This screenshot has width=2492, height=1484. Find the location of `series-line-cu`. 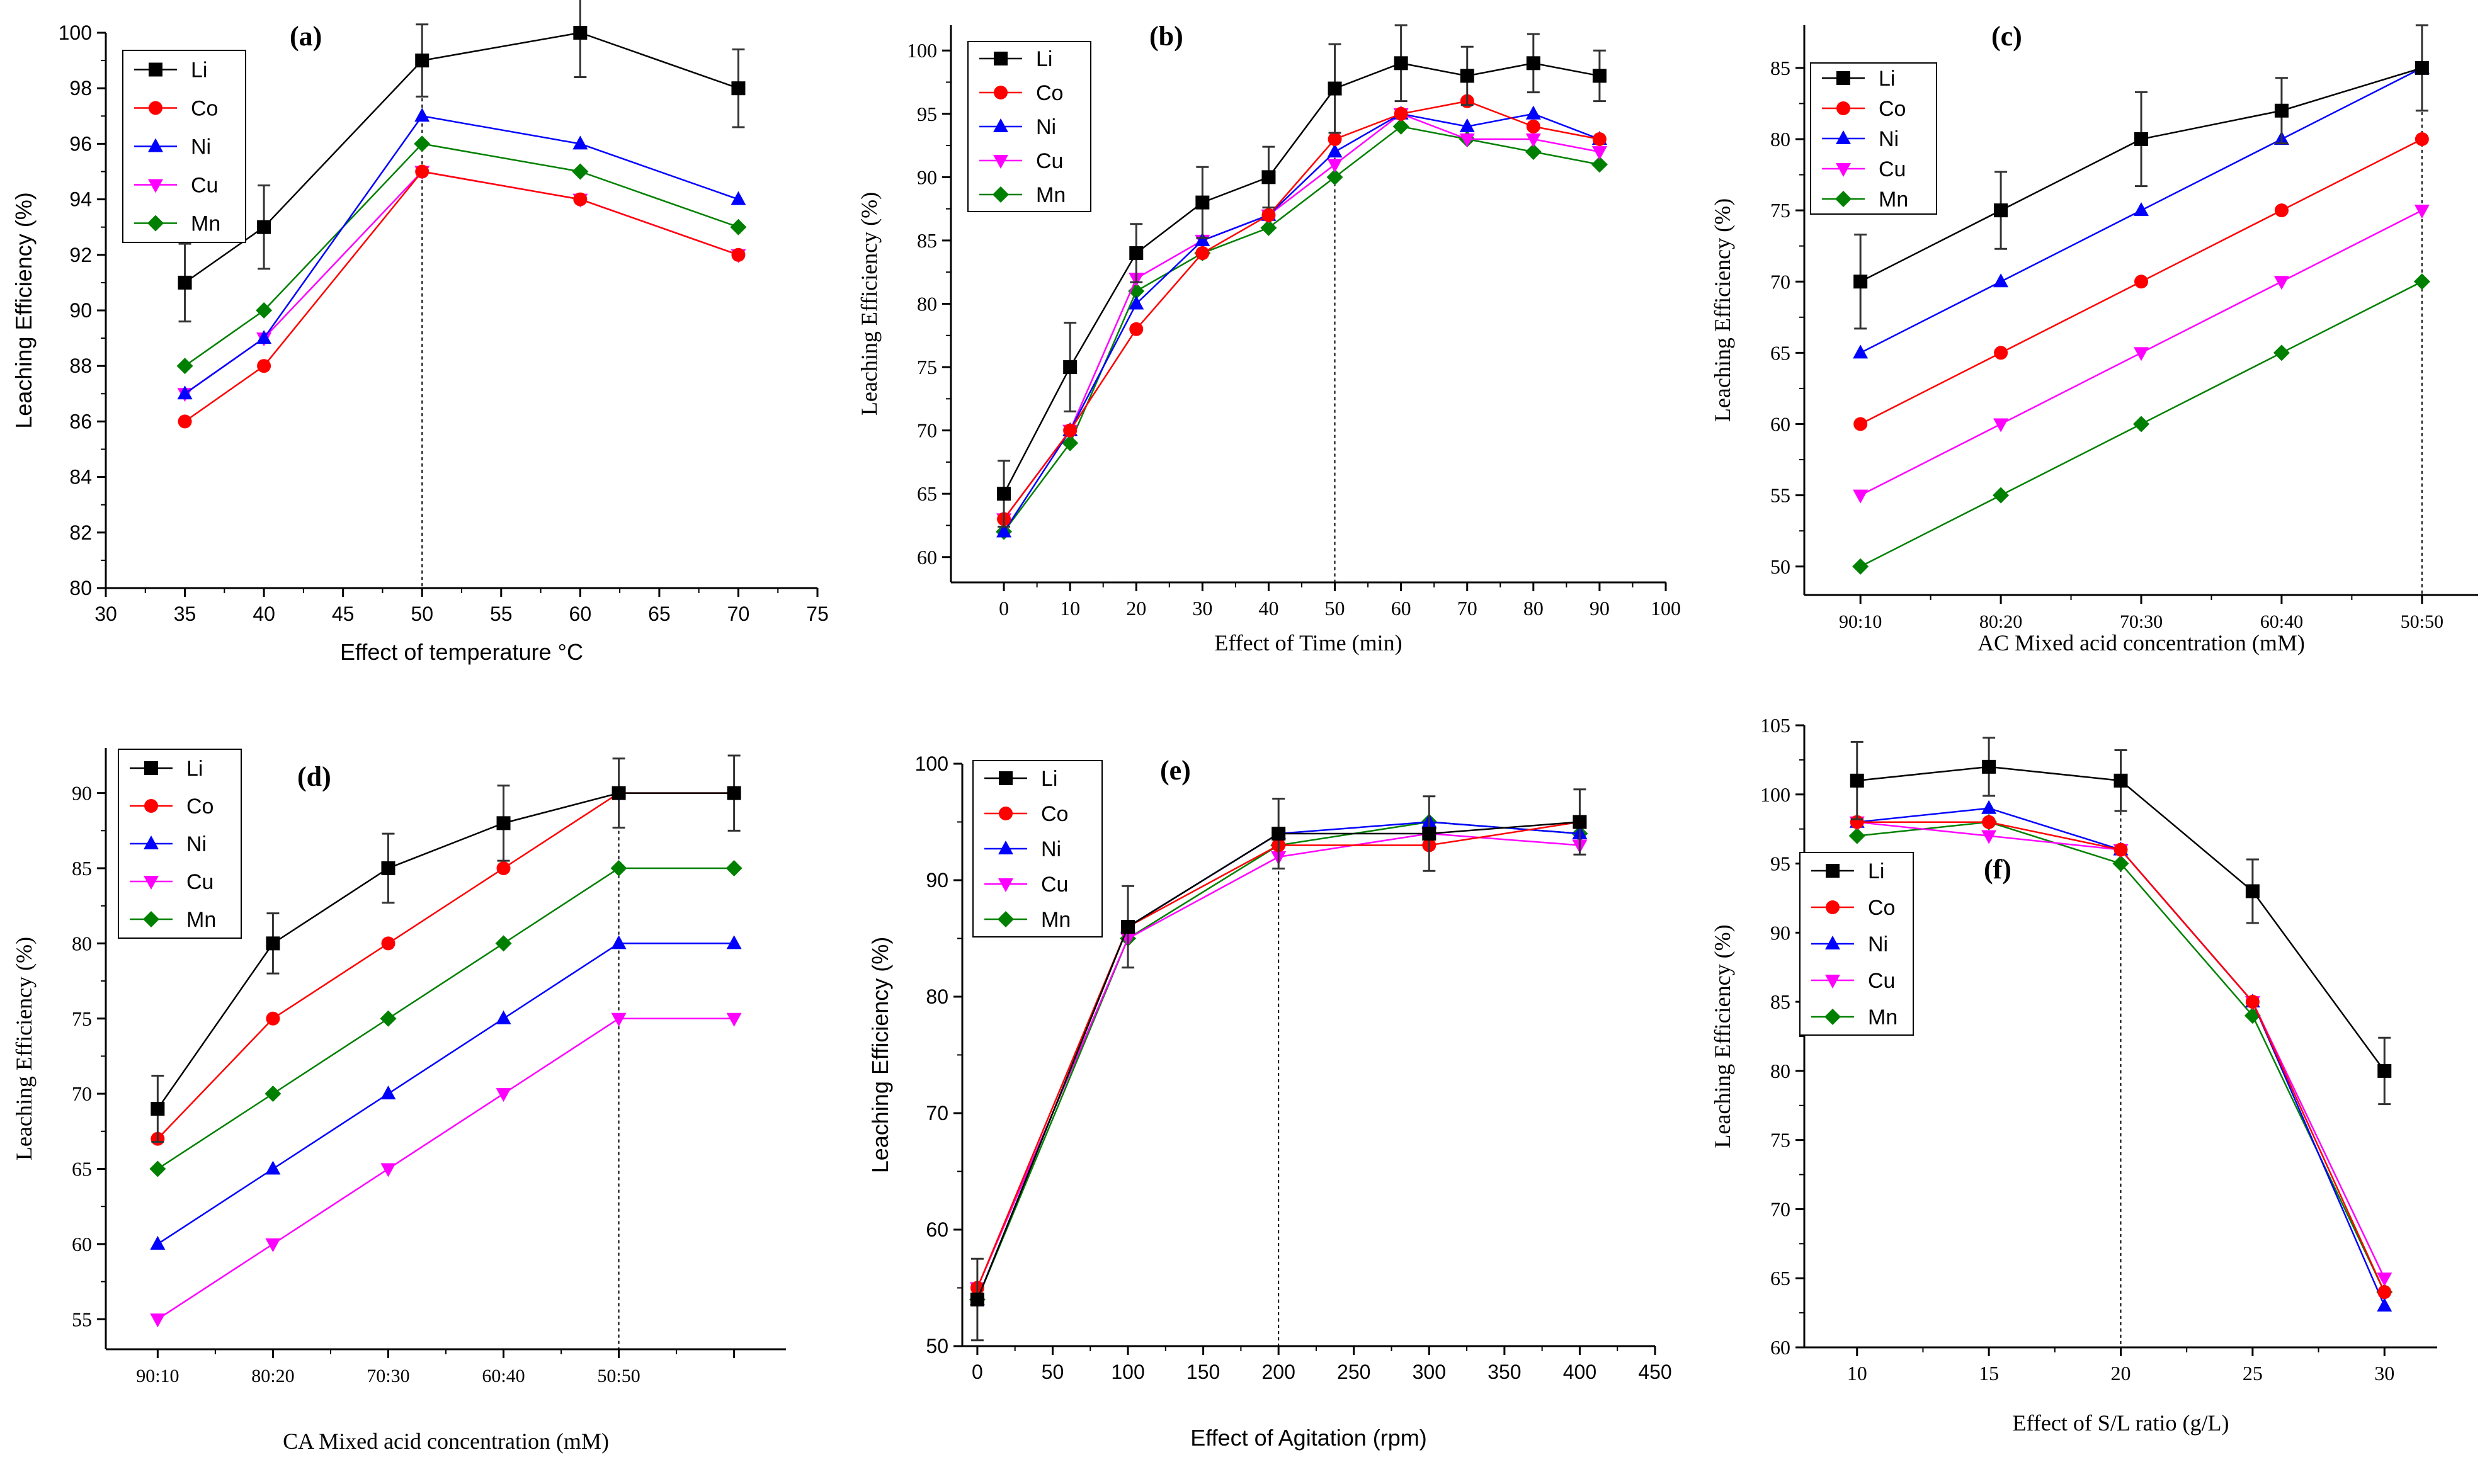

series-line-cu is located at coordinates (445, 1168).